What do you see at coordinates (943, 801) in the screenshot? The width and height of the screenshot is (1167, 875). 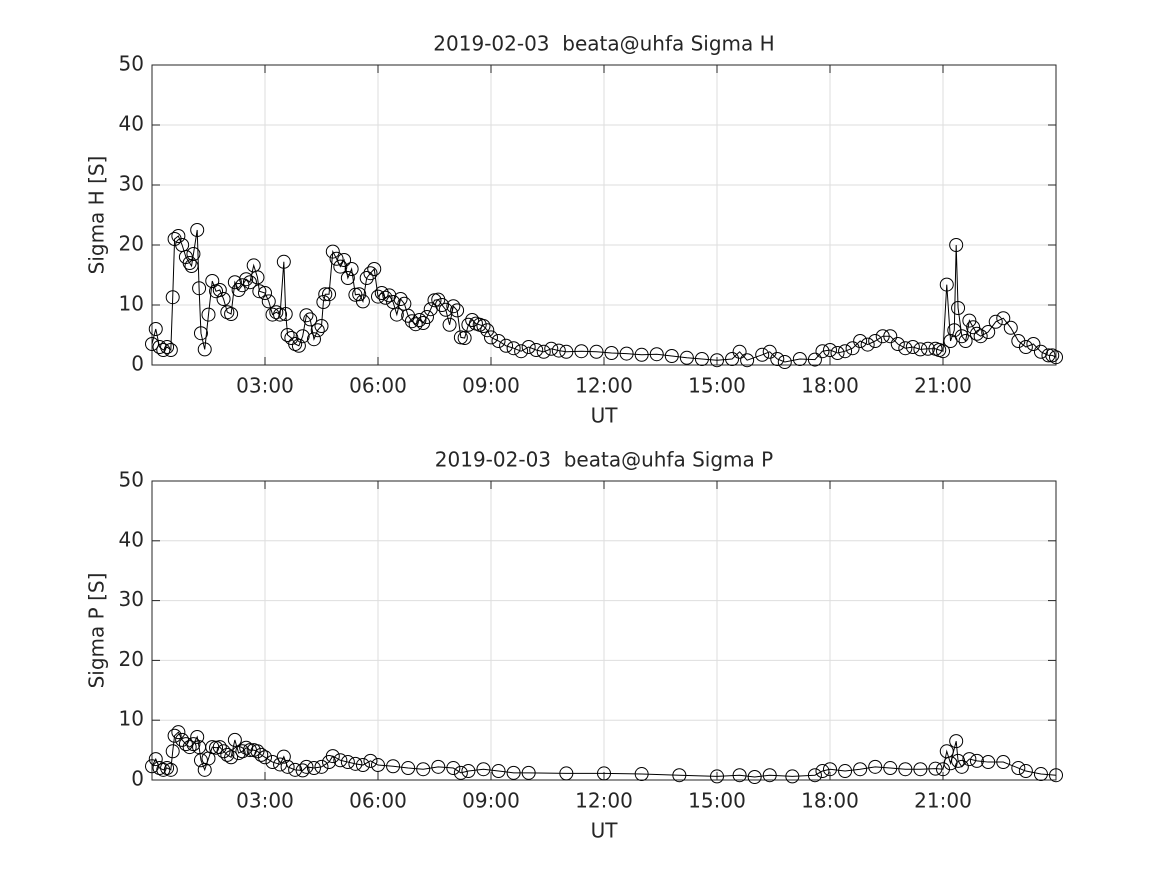 I see `x-tick-label: 21:00` at bounding box center [943, 801].